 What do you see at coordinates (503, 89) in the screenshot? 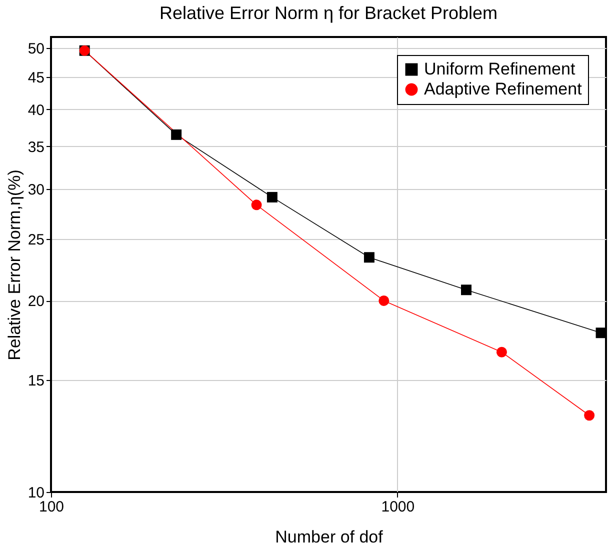
I see `legend-label: Adaptive Refinement` at bounding box center [503, 89].